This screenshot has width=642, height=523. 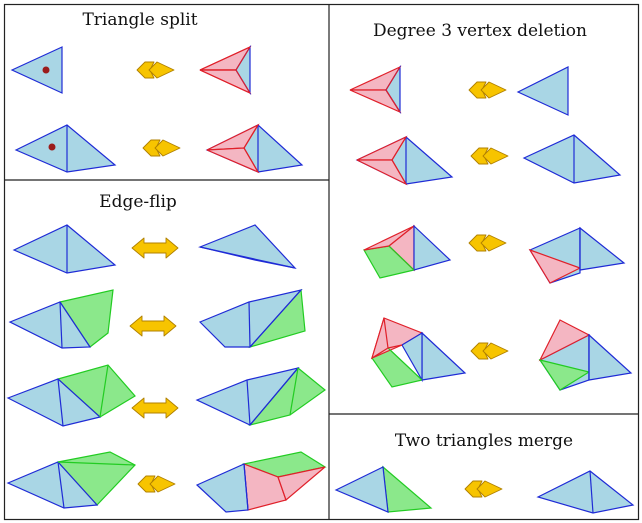 What do you see at coordinates (225, 70) in the screenshot?
I see `split-after-triangle` at bounding box center [225, 70].